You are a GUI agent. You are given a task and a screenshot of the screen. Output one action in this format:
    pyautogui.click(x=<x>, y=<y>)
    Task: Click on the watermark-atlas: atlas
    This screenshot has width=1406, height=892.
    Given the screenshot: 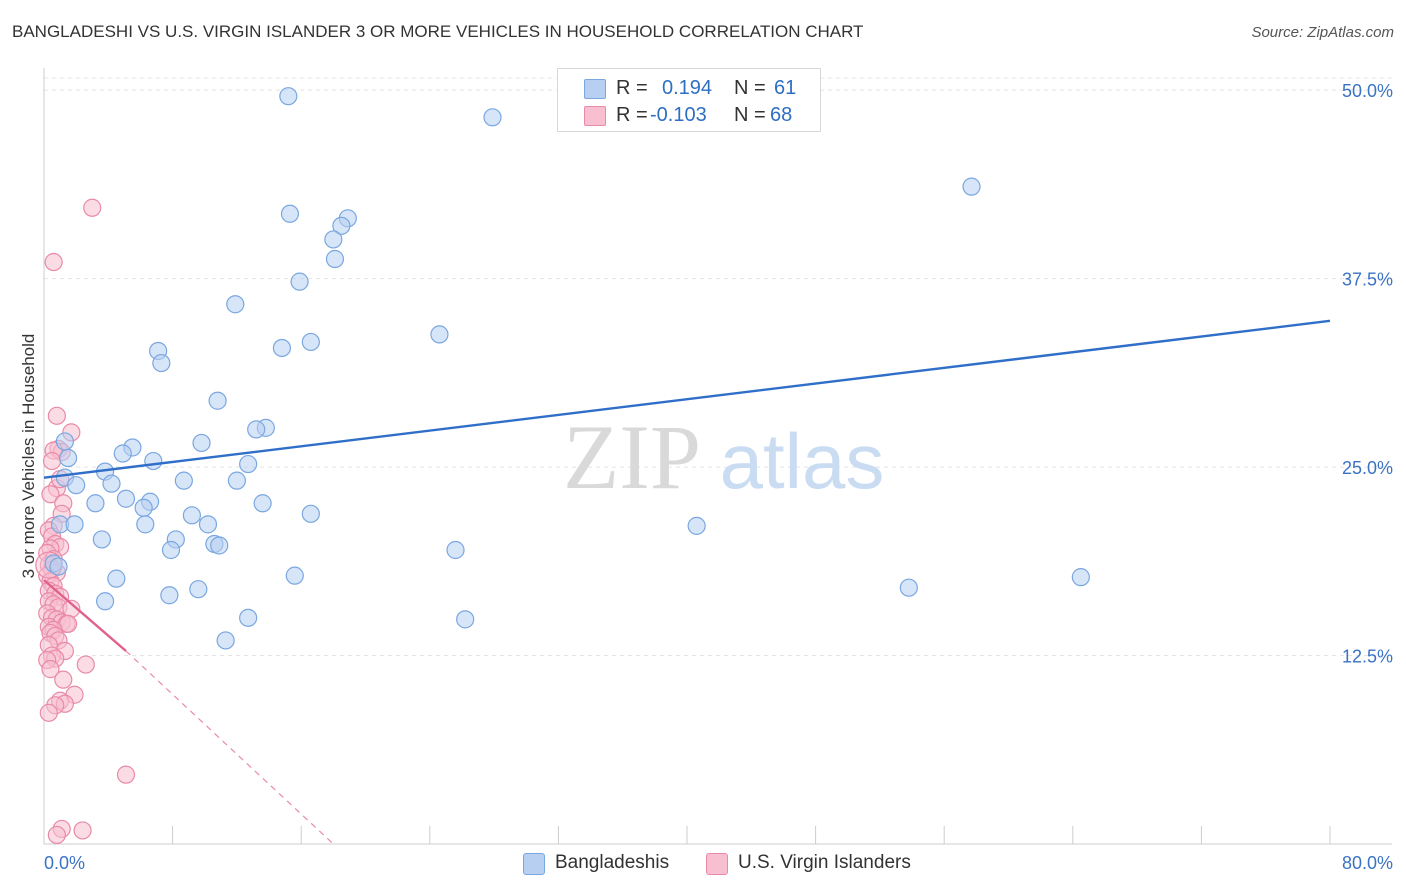 What is the action you would take?
    pyautogui.click(x=802, y=461)
    